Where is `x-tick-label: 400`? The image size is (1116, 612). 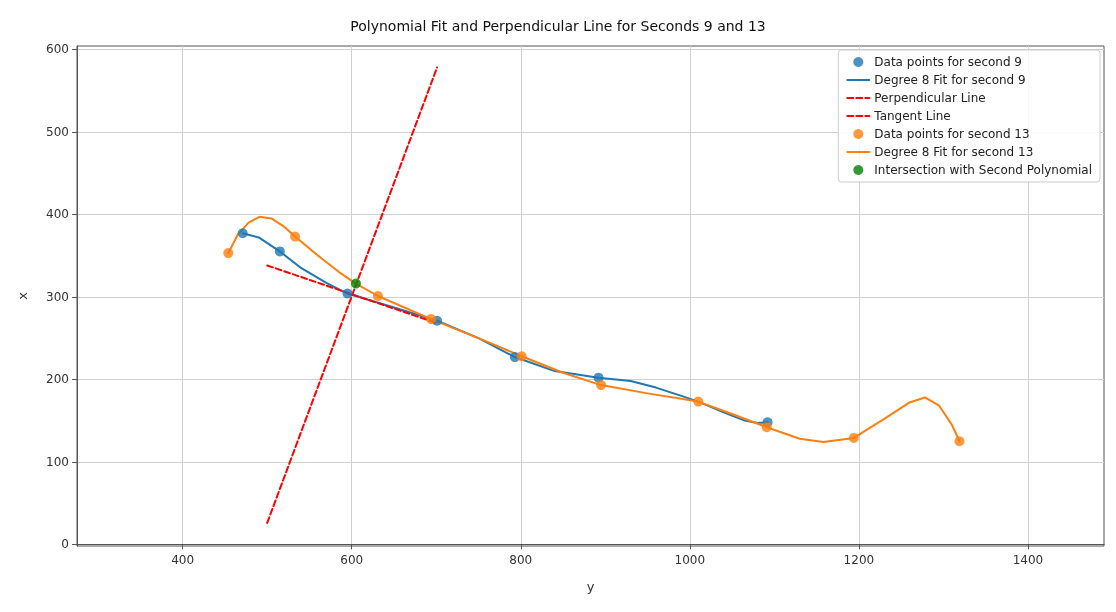 x-tick-label: 400 is located at coordinates (183, 560).